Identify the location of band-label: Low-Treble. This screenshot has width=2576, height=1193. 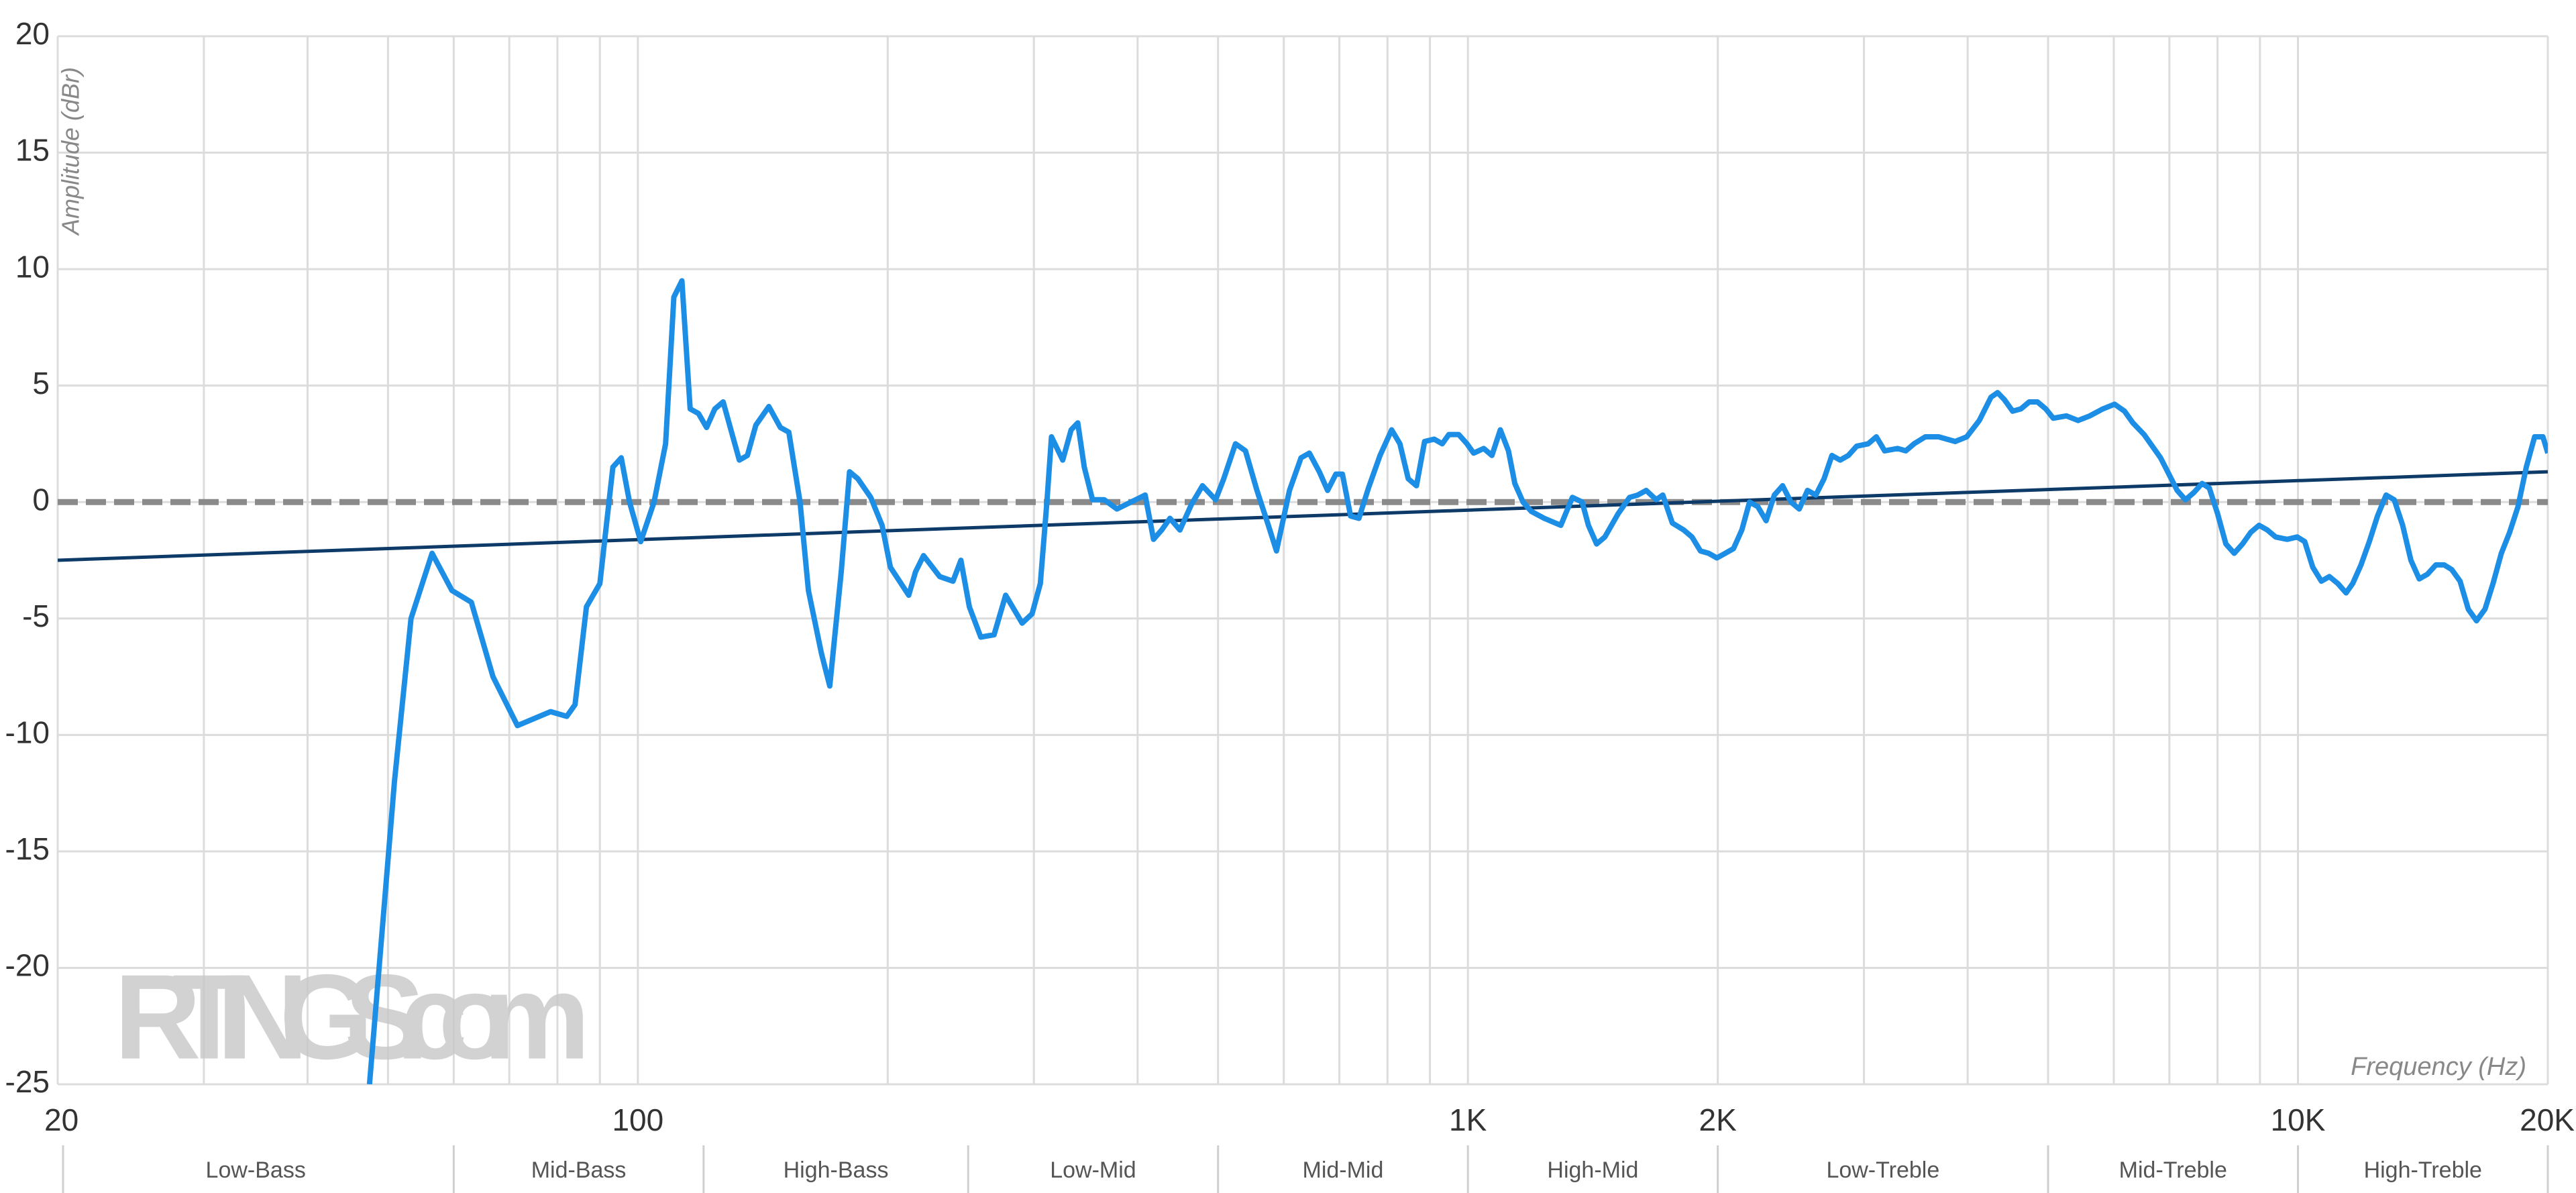
(1882, 1170).